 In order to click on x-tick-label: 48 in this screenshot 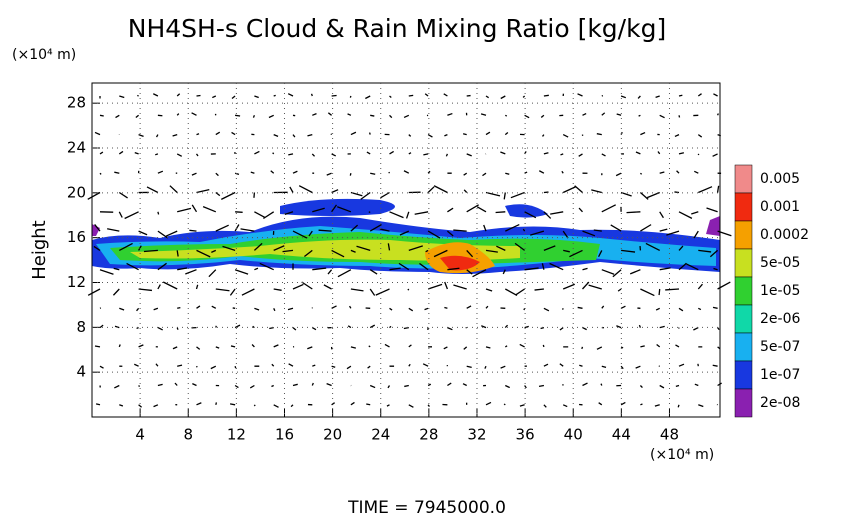, I will do `click(669, 435)`.